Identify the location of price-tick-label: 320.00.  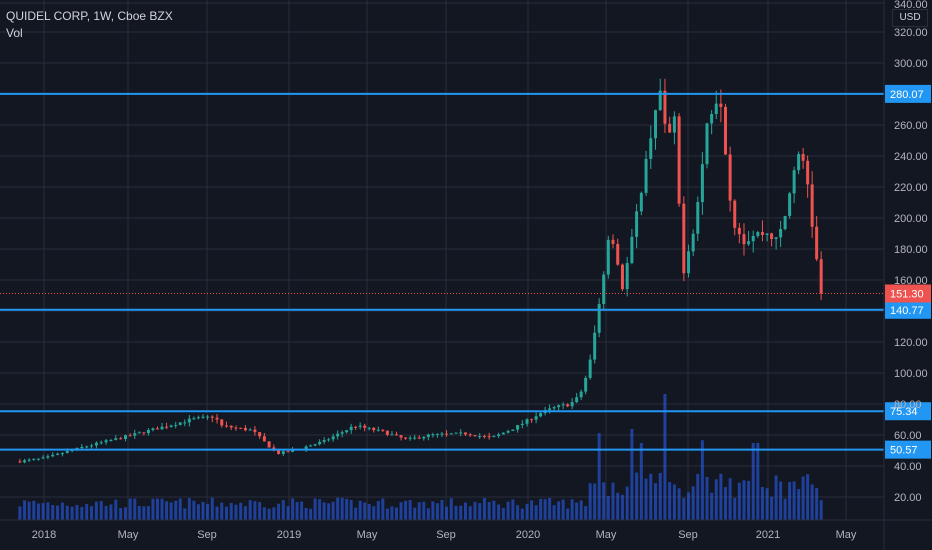
(911, 33).